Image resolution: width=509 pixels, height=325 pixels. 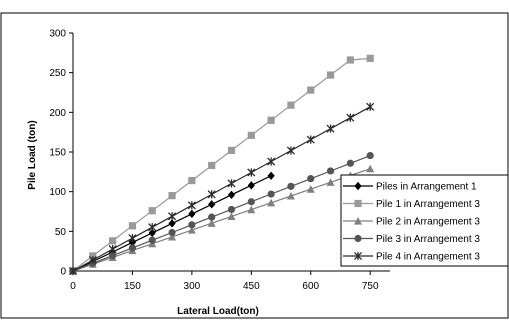 What do you see at coordinates (57, 153) in the screenshot?
I see `y-tick-label: 150` at bounding box center [57, 153].